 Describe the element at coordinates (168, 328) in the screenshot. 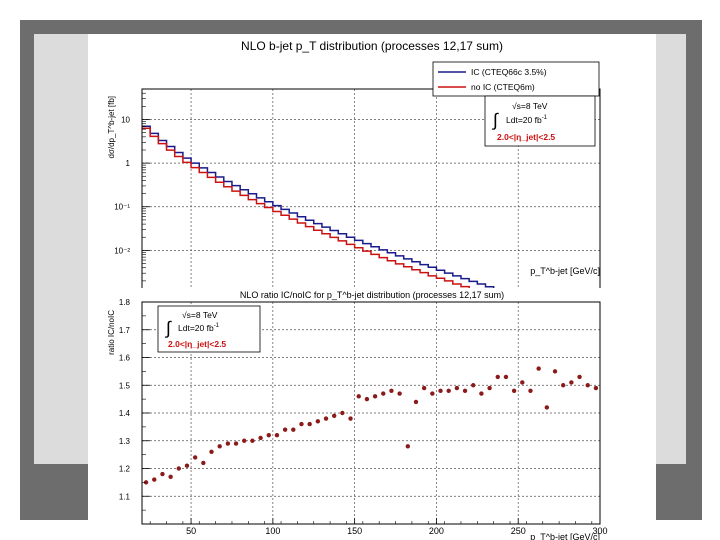

I see `bottom-annotation-integral: ∫` at that location.